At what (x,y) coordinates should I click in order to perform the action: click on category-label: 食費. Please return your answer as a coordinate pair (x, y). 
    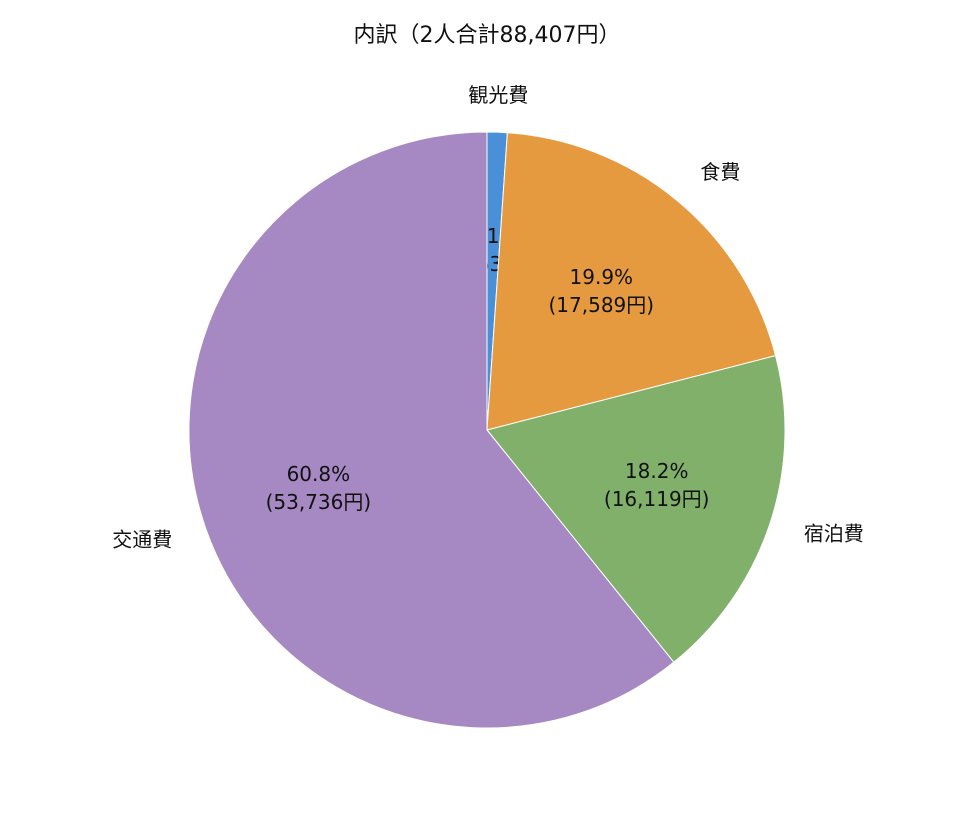
    Looking at the image, I should click on (720, 172).